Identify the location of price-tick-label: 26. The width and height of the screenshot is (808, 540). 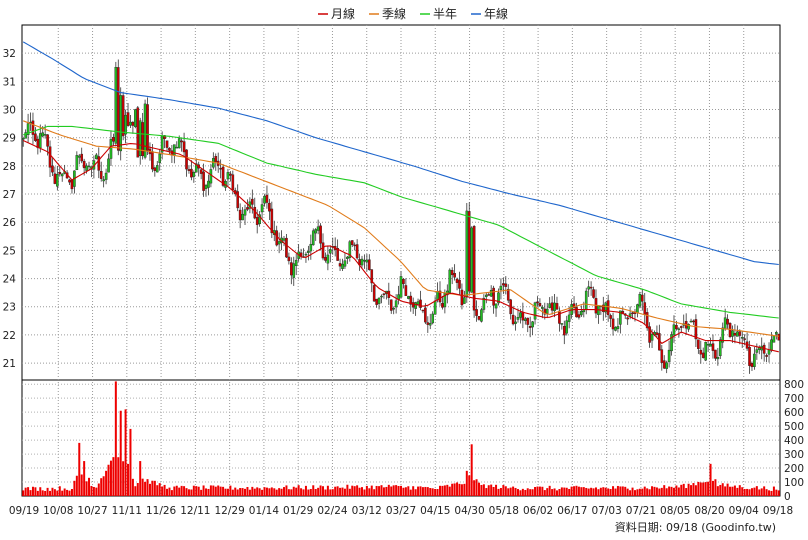
(10, 223).